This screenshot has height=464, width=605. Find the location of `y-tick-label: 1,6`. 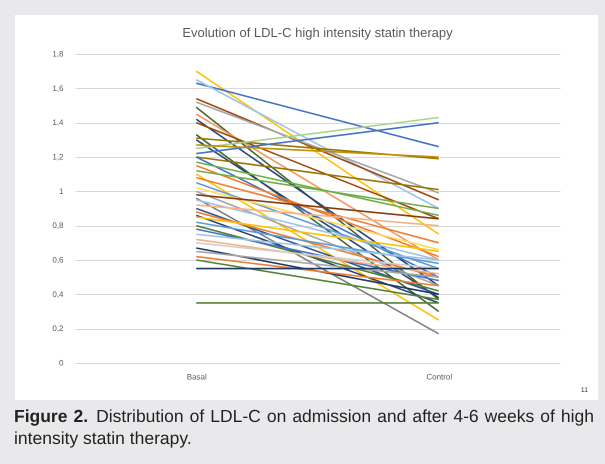

y-tick-label: 1,6 is located at coordinates (58, 88).